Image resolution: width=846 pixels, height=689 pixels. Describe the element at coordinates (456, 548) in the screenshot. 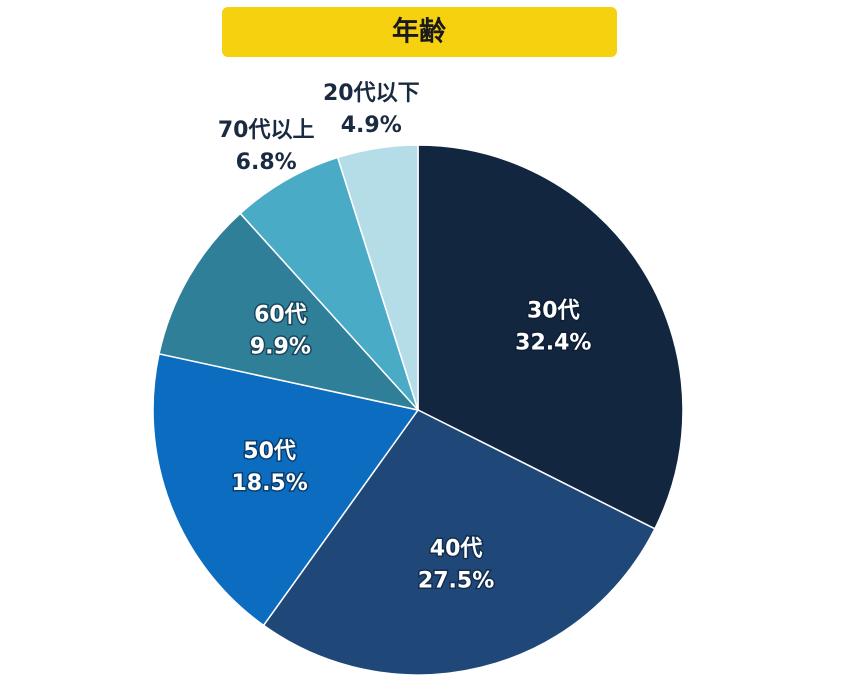

I see `slice-label: 40代` at that location.